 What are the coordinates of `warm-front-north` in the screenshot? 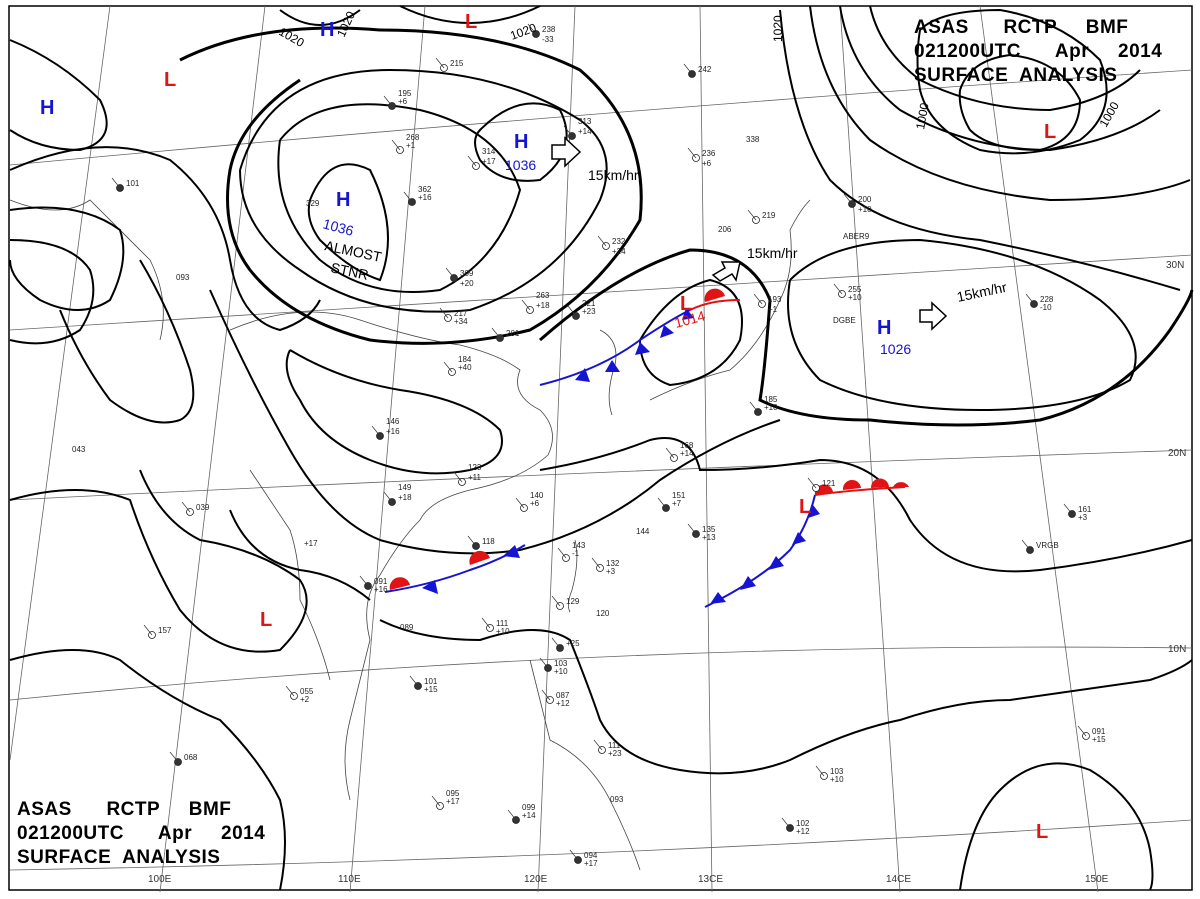 It's located at (715, 299).